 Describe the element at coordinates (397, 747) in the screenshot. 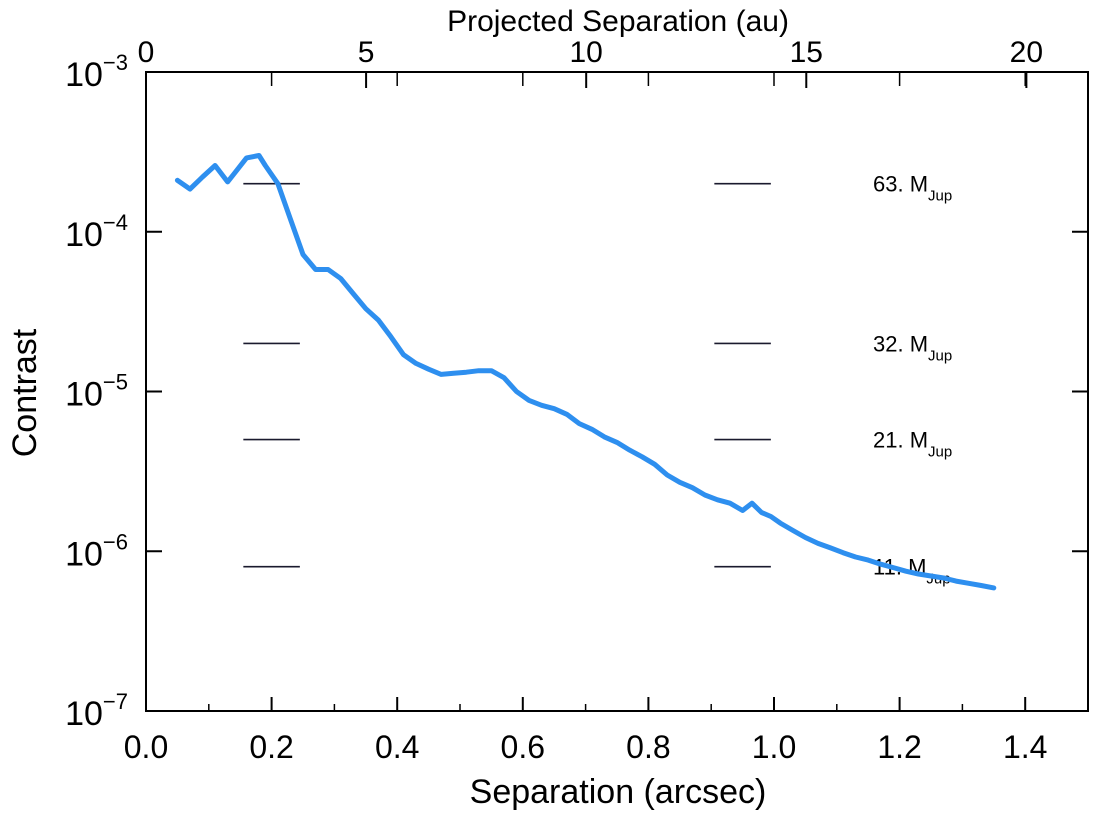

I see `x-tick-label: 0.4` at that location.